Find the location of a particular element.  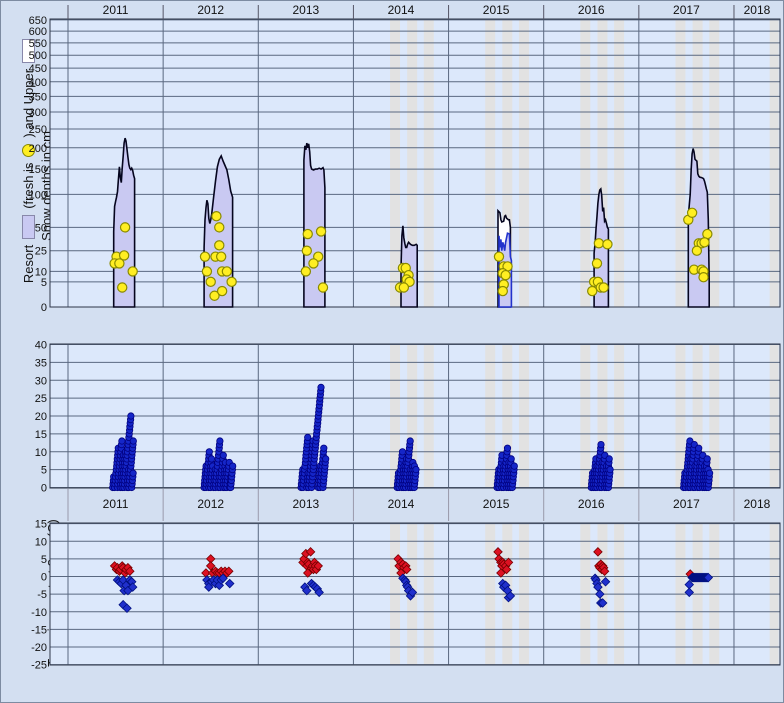

y-tick-label: 100 is located at coordinates (38, 195).